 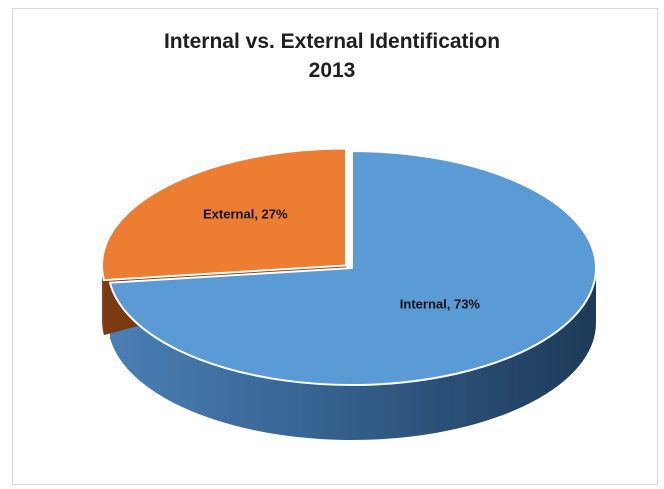 What do you see at coordinates (341, 258) in the screenshot?
I see `pie-labels: Internal, 73% External, 27%` at bounding box center [341, 258].